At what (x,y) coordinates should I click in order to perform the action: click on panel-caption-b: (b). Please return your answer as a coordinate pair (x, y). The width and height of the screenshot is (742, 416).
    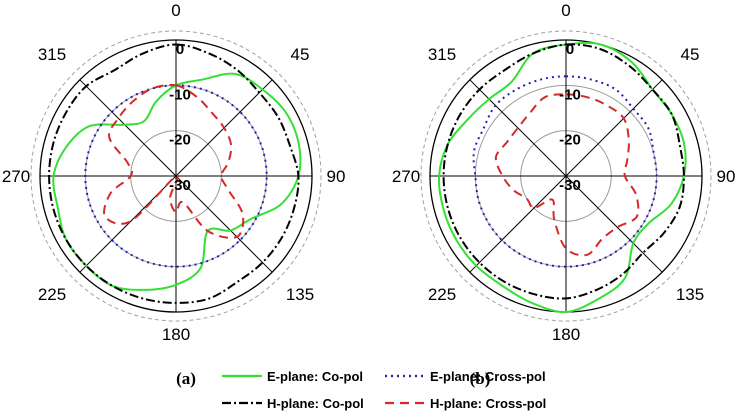
    Looking at the image, I should click on (480, 378).